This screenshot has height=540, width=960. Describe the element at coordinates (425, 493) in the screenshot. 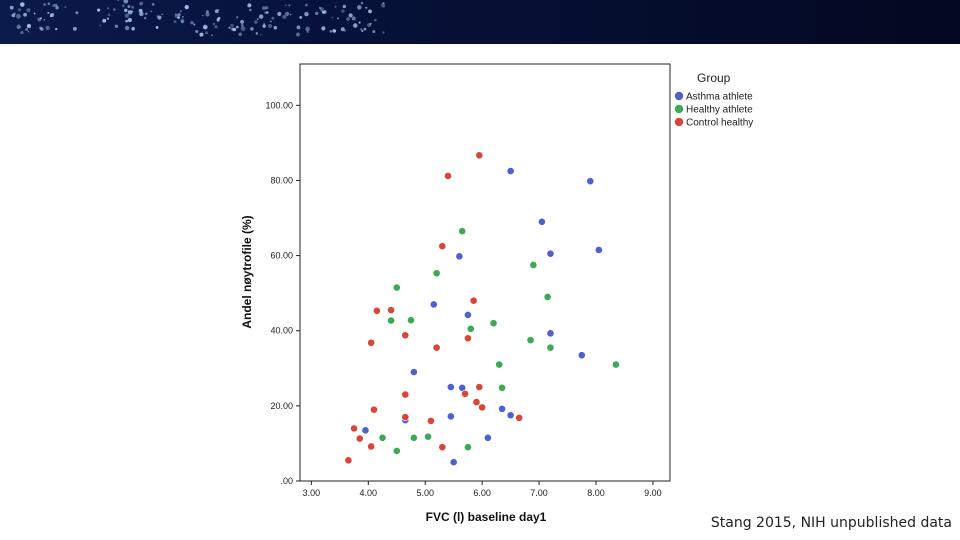

I see `x-tick-label: 5.00` at that location.